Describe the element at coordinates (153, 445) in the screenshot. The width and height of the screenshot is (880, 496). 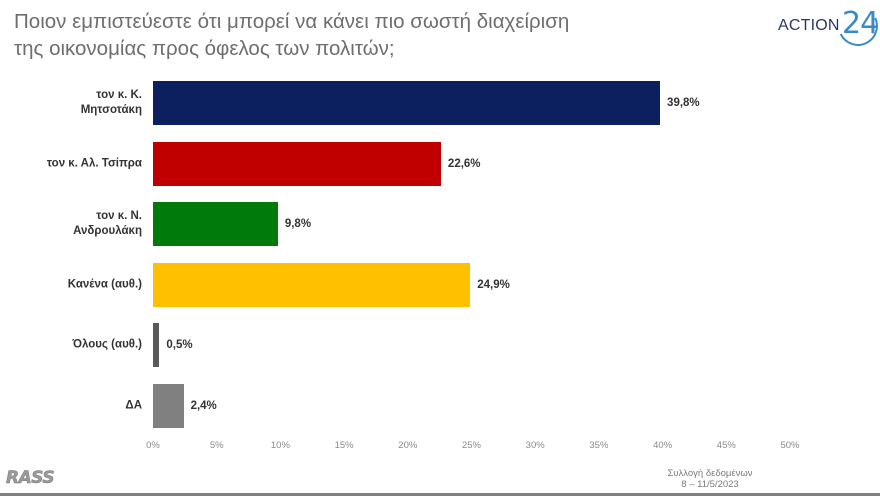
I see `x-tick: 0%` at that location.